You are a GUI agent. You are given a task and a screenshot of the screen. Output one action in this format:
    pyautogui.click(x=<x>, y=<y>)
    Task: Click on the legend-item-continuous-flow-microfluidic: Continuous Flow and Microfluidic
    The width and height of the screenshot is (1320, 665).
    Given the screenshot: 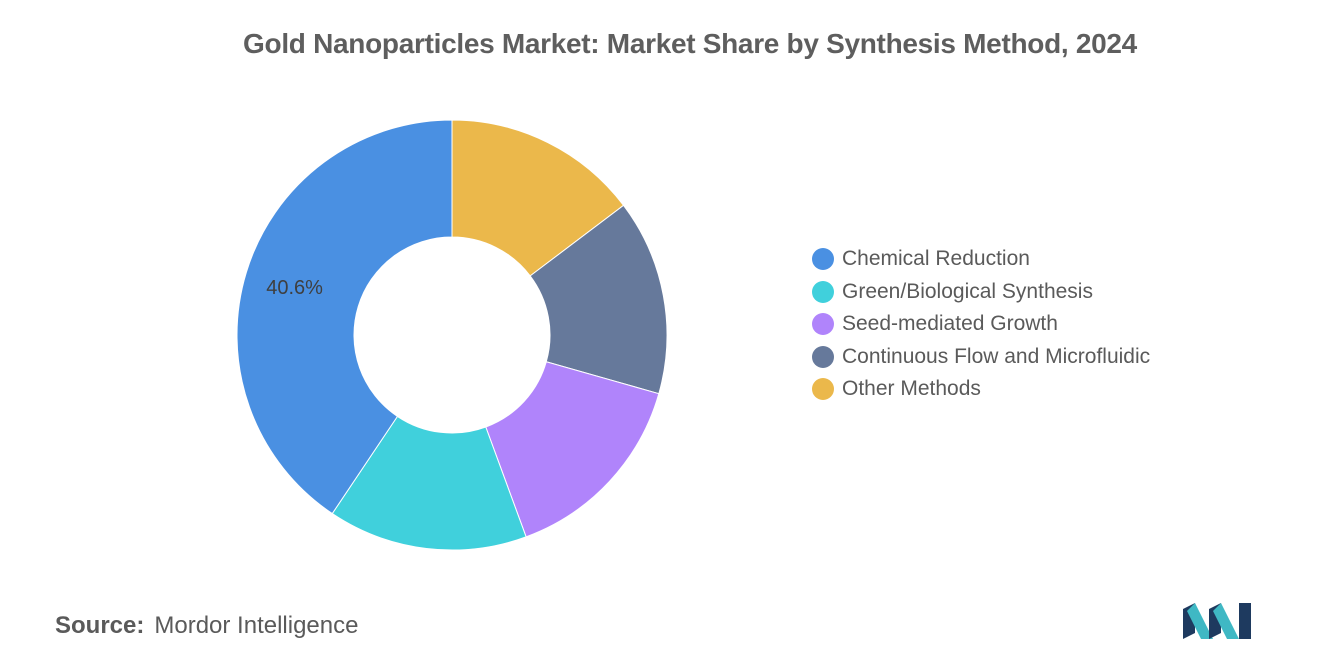 What is the action you would take?
    pyautogui.click(x=981, y=357)
    